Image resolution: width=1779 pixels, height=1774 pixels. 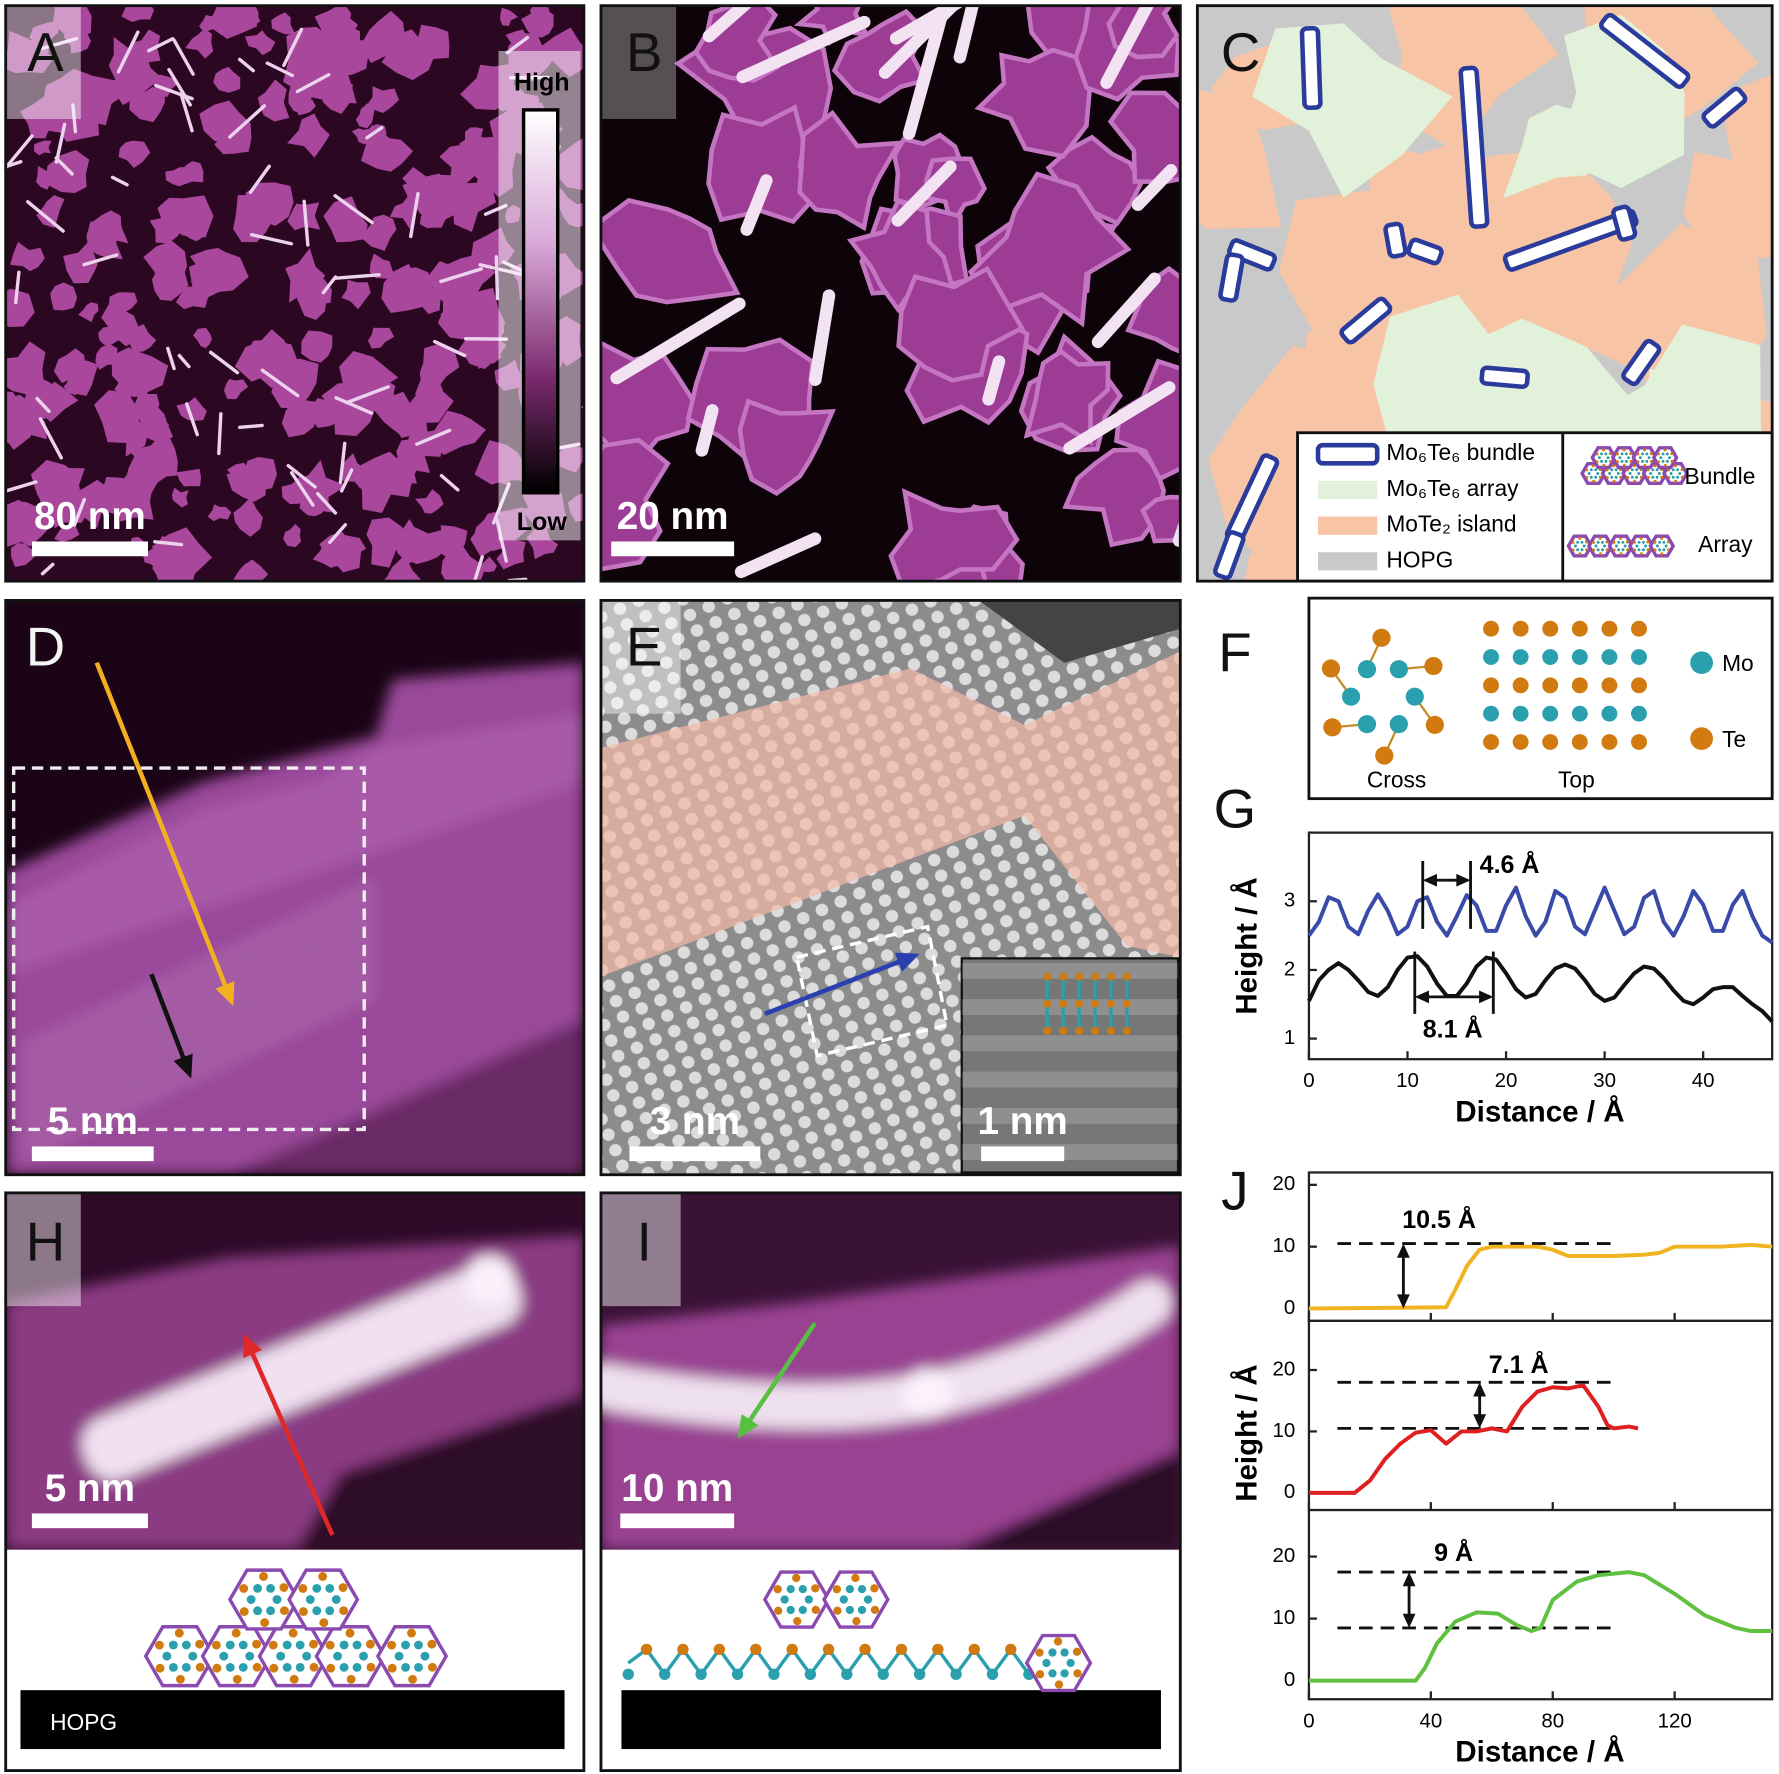 I want to click on panel-label: G, so click(x=1235, y=809).